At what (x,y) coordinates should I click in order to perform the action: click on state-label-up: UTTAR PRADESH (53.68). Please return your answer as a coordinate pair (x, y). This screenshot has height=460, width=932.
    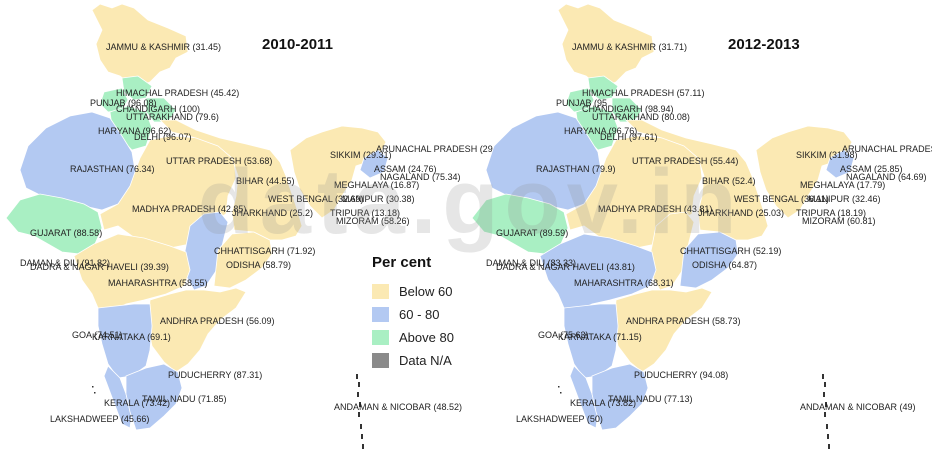
    Looking at the image, I should click on (219, 161).